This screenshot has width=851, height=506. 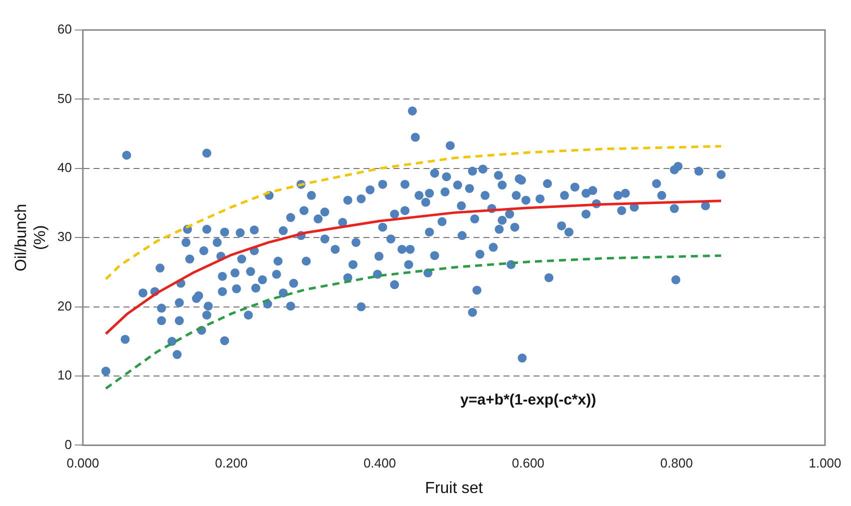 I want to click on x-tick-label: 0.200, so click(x=231, y=463).